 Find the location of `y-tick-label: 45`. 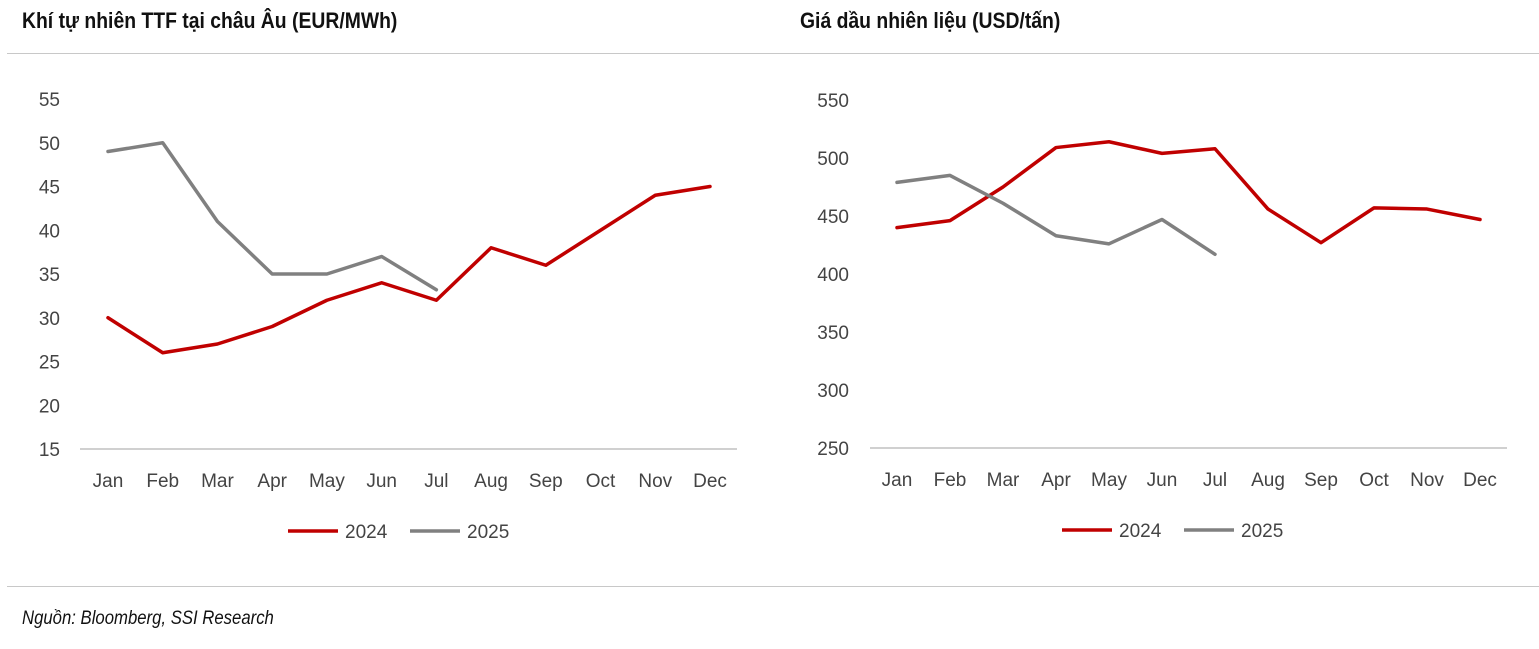

y-tick-label: 45 is located at coordinates (49, 188).